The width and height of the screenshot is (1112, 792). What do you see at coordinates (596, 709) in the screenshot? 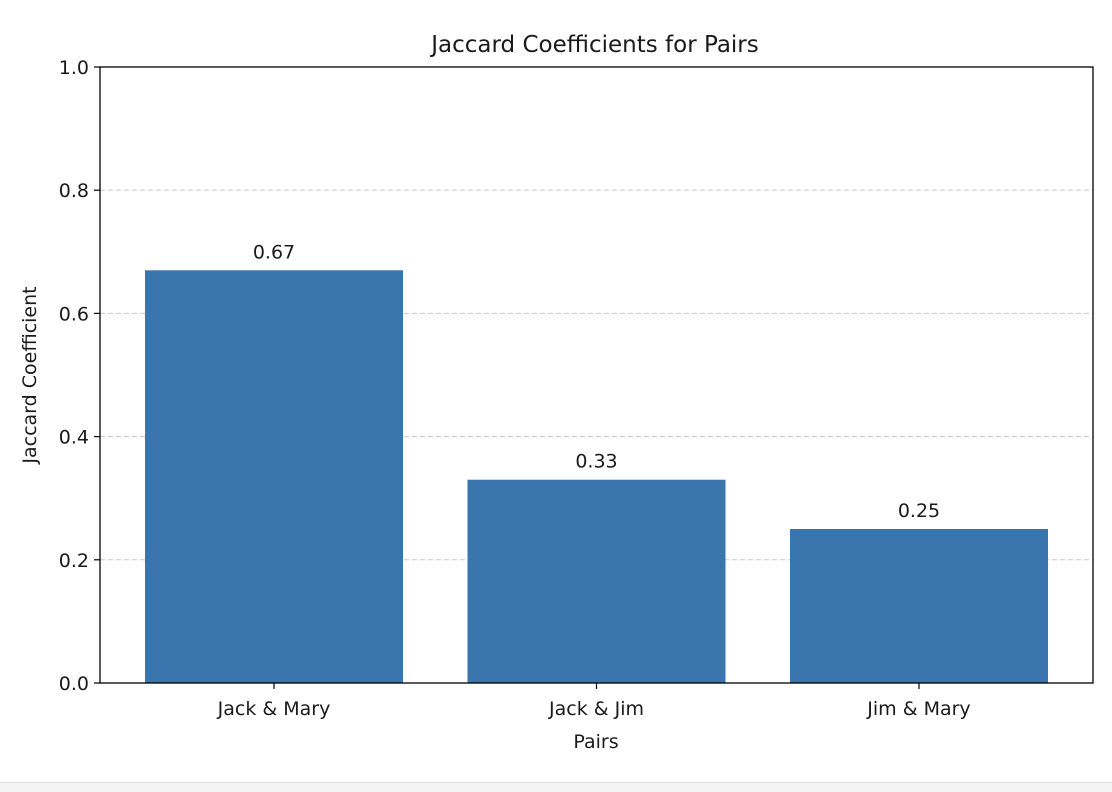
I see `x-tick-label: Jack & Jim` at bounding box center [596, 709].